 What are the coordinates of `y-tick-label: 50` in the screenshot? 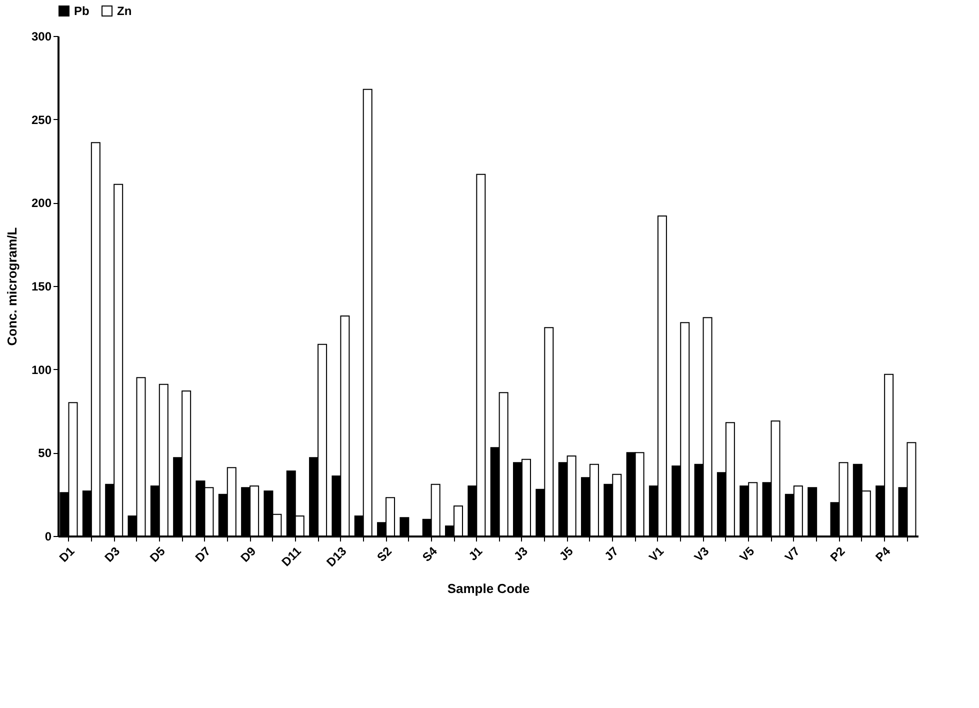 It's located at (45, 453).